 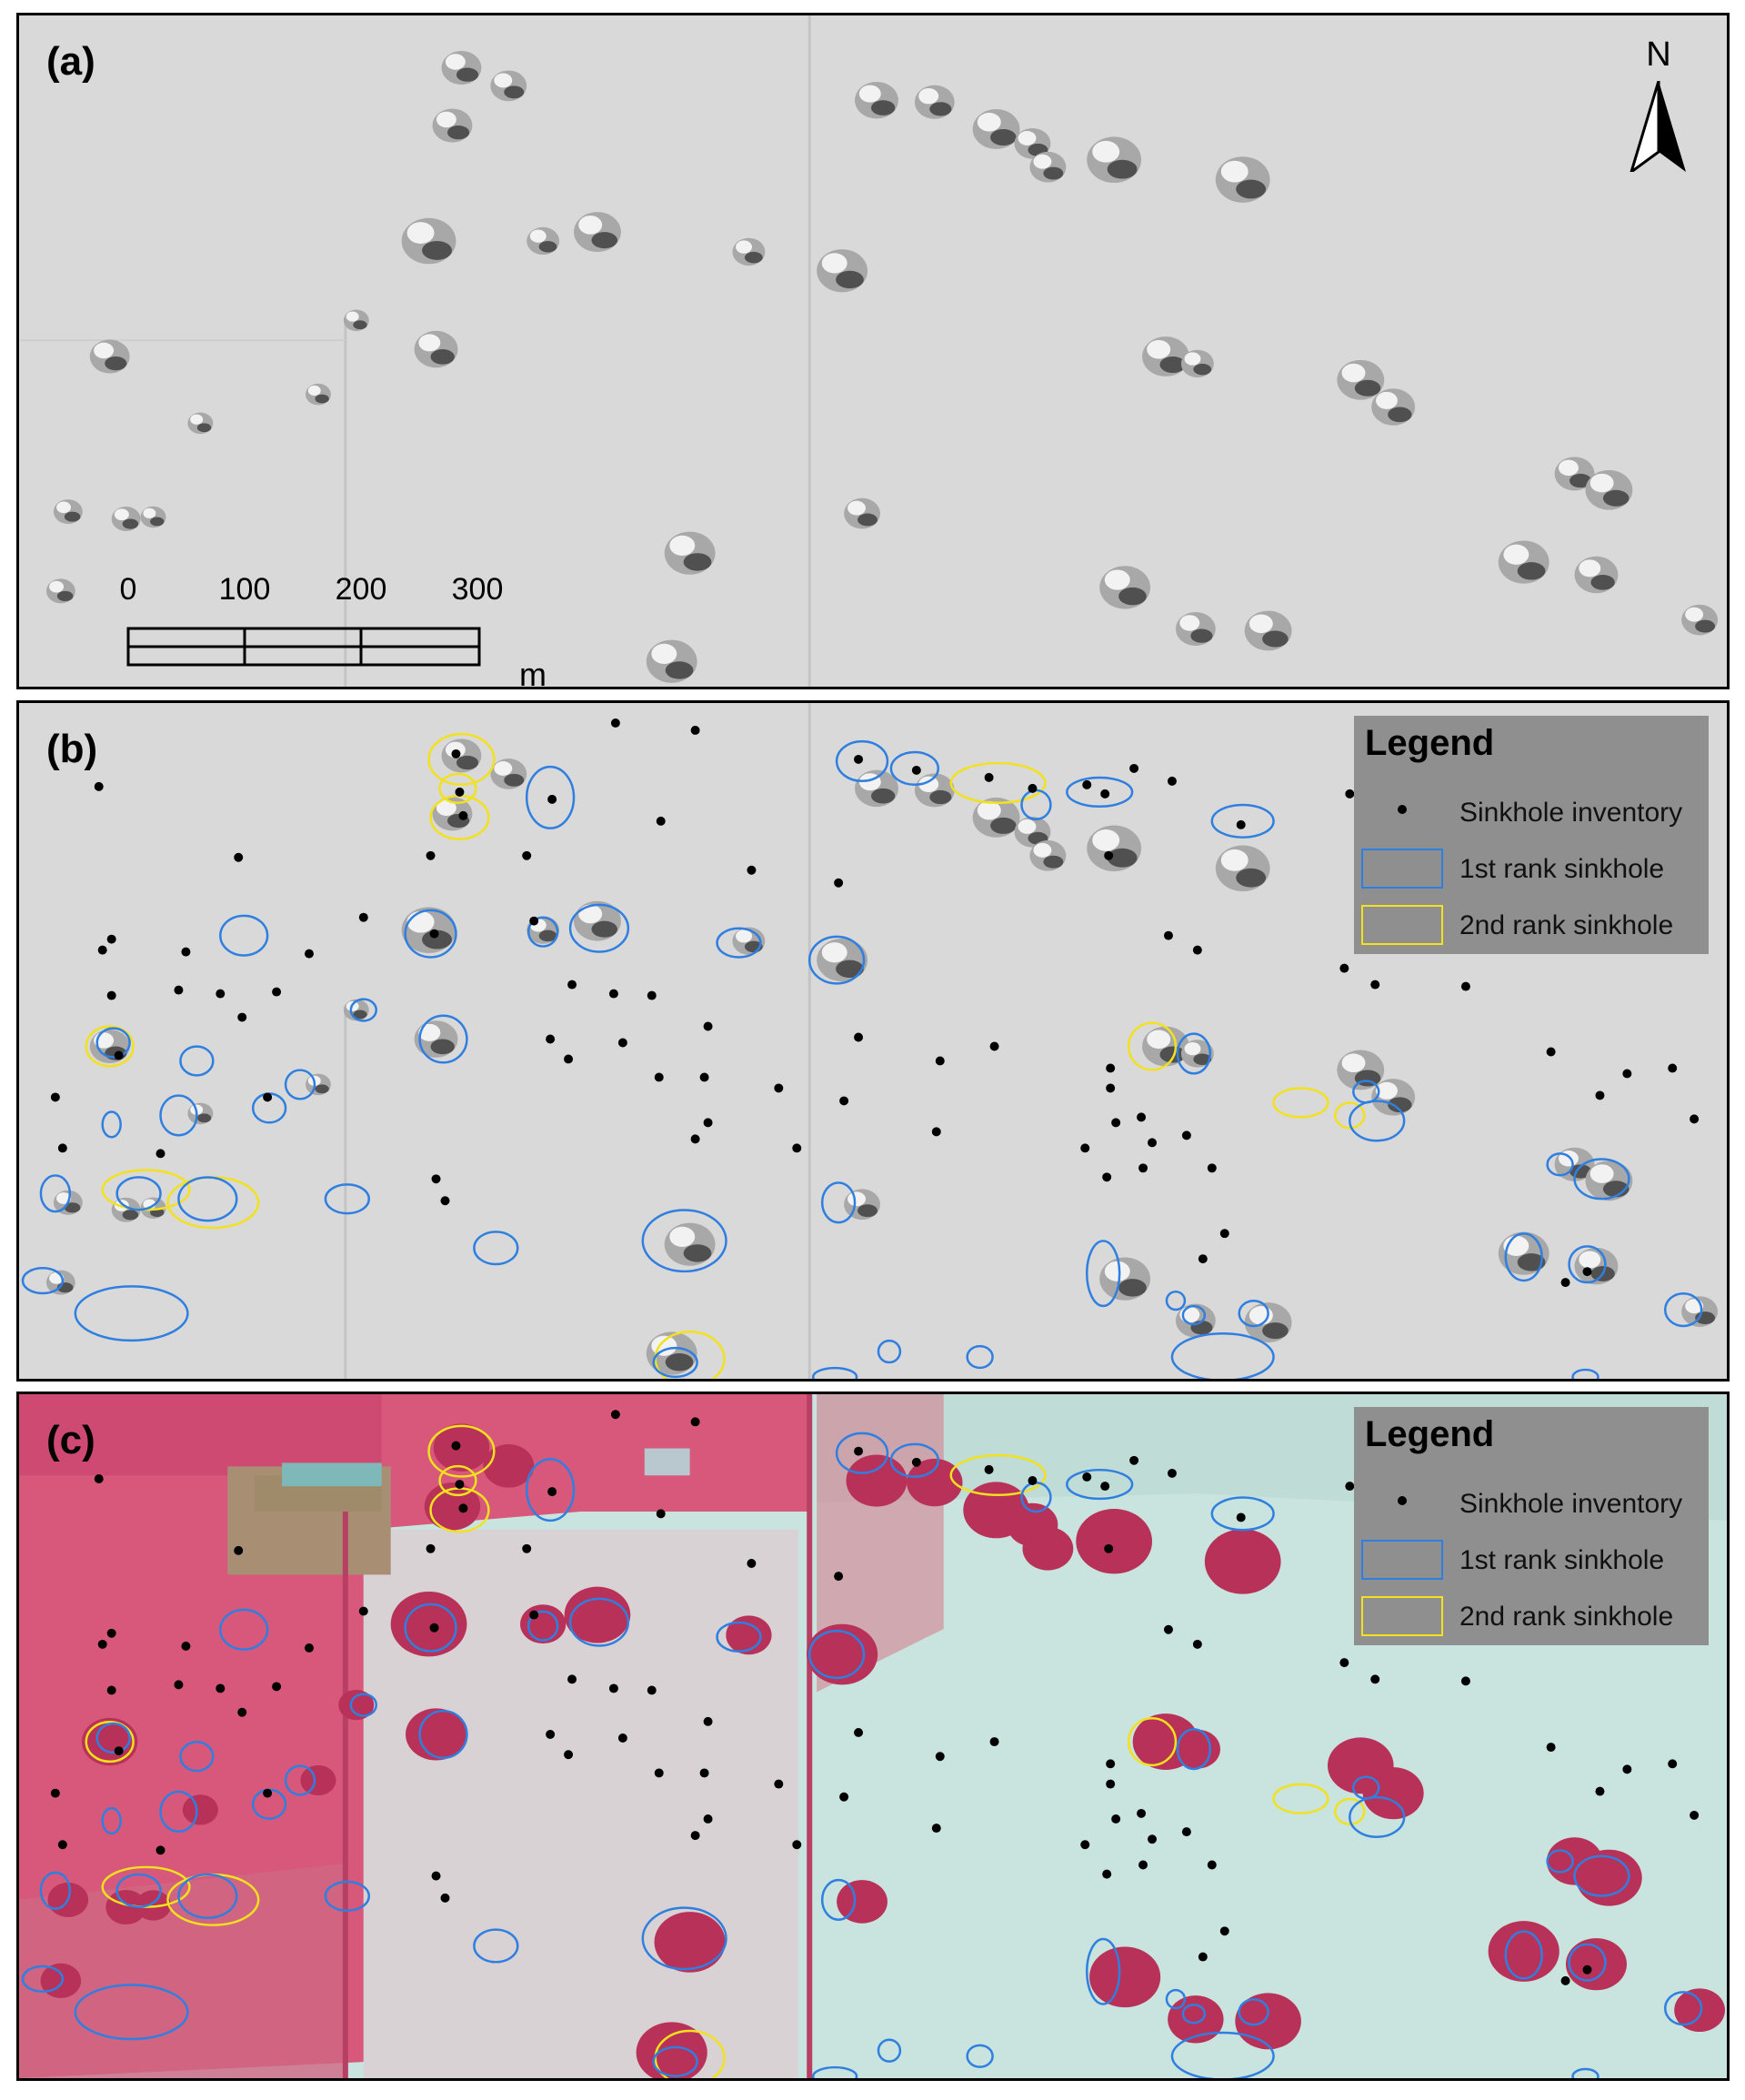 What do you see at coordinates (1531, 1616) in the screenshot?
I see `legend-row-second-rank-c: 2nd rank sinkhole` at bounding box center [1531, 1616].